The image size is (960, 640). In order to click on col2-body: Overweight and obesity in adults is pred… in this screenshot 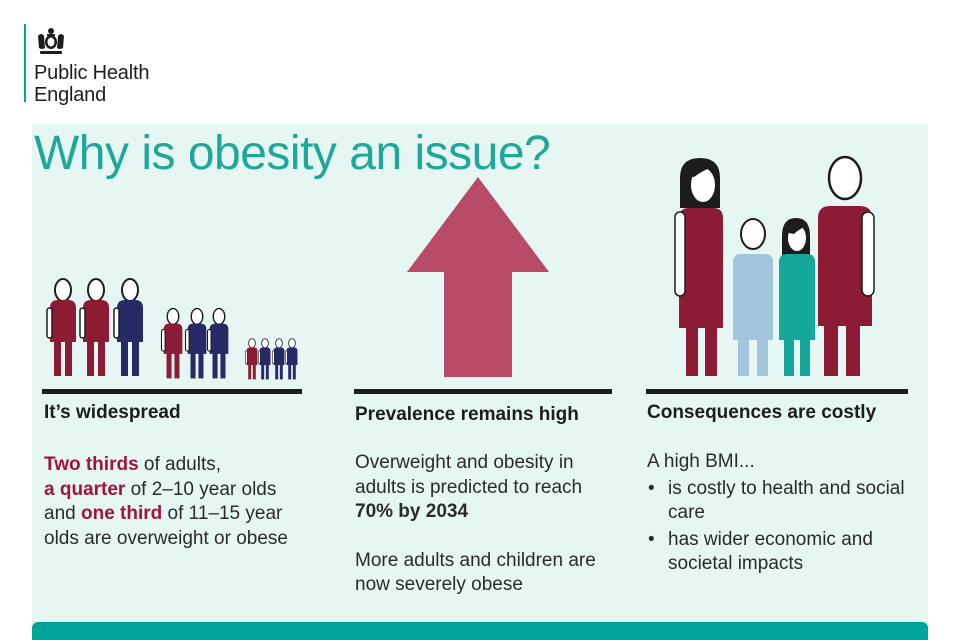, I will do `click(490, 524)`.